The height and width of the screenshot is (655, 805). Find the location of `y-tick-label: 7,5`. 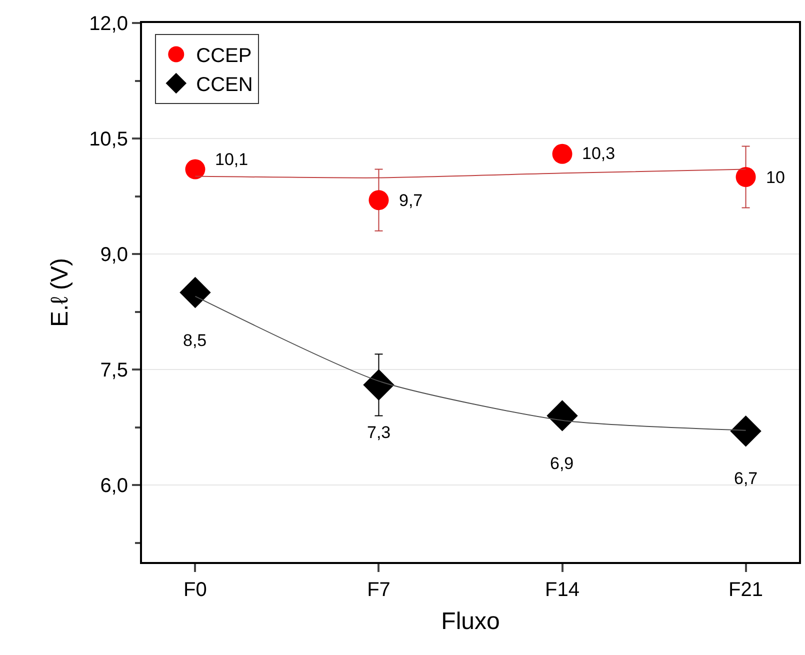

y-tick-label: 7,5 is located at coordinates (114, 371).